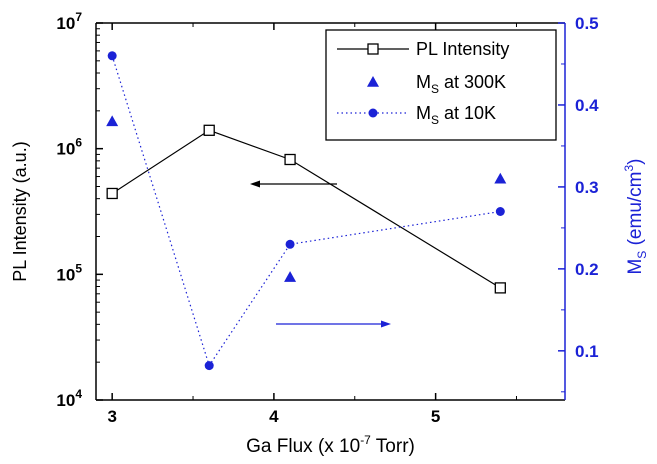 The height and width of the screenshot is (464, 657). Describe the element at coordinates (111, 416) in the screenshot. I see `x-tick-label: 3` at that location.